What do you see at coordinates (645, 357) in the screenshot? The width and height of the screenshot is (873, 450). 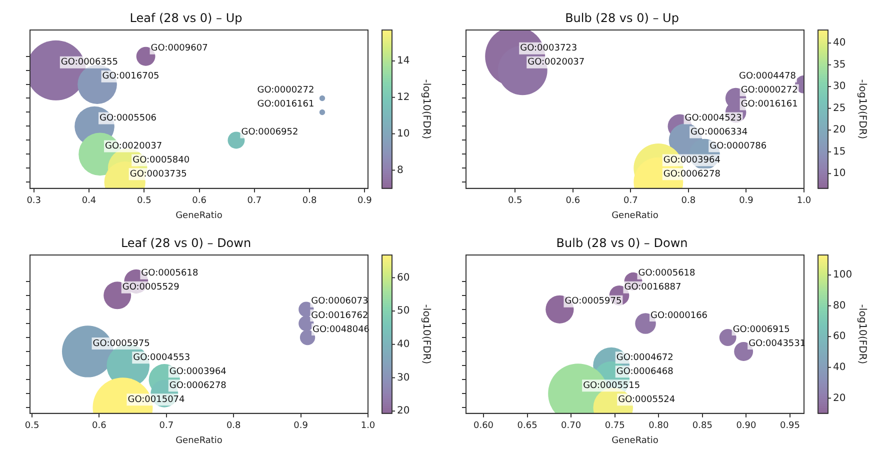 I see `annotation: GO:0004672` at bounding box center [645, 357].